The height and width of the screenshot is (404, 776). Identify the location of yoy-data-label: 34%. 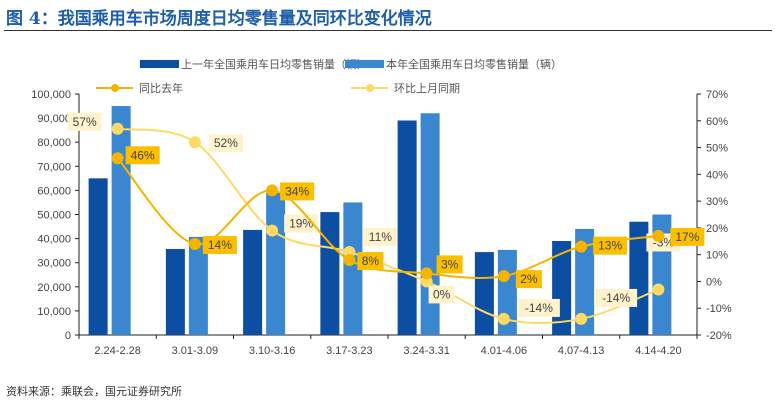
(297, 191).